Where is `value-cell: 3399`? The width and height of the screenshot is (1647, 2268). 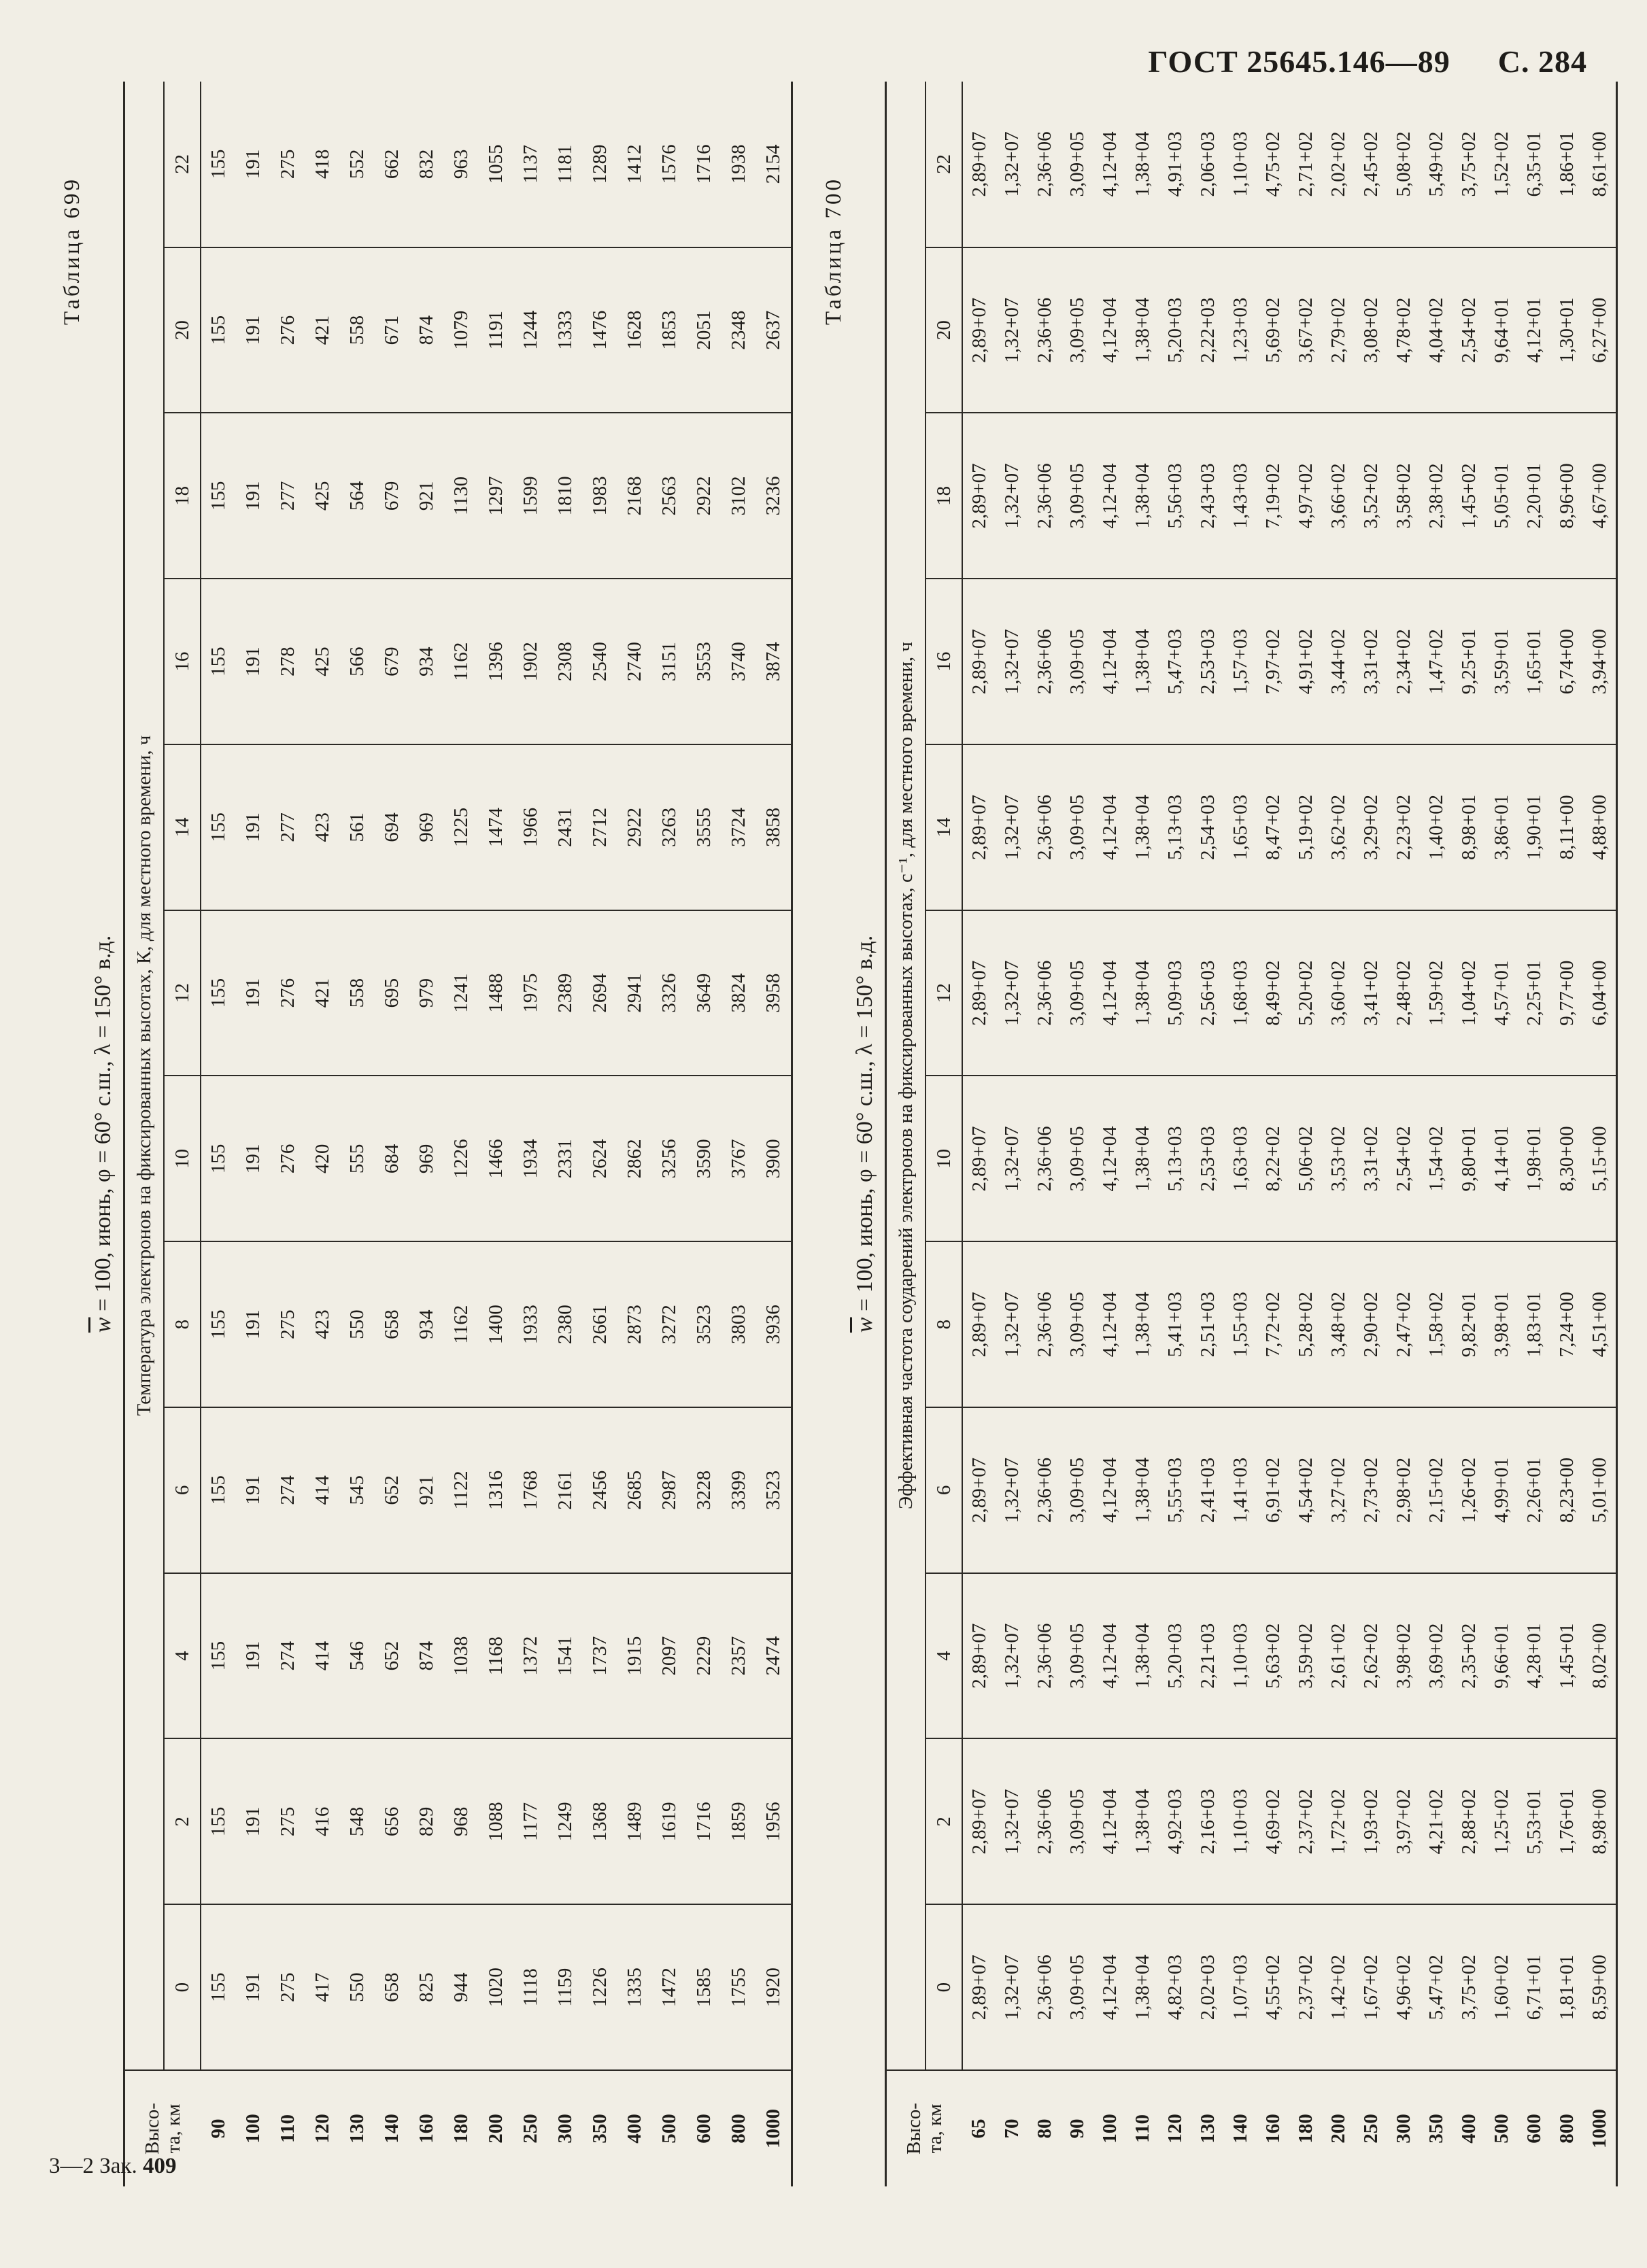 value-cell: 3399 is located at coordinates (738, 1490).